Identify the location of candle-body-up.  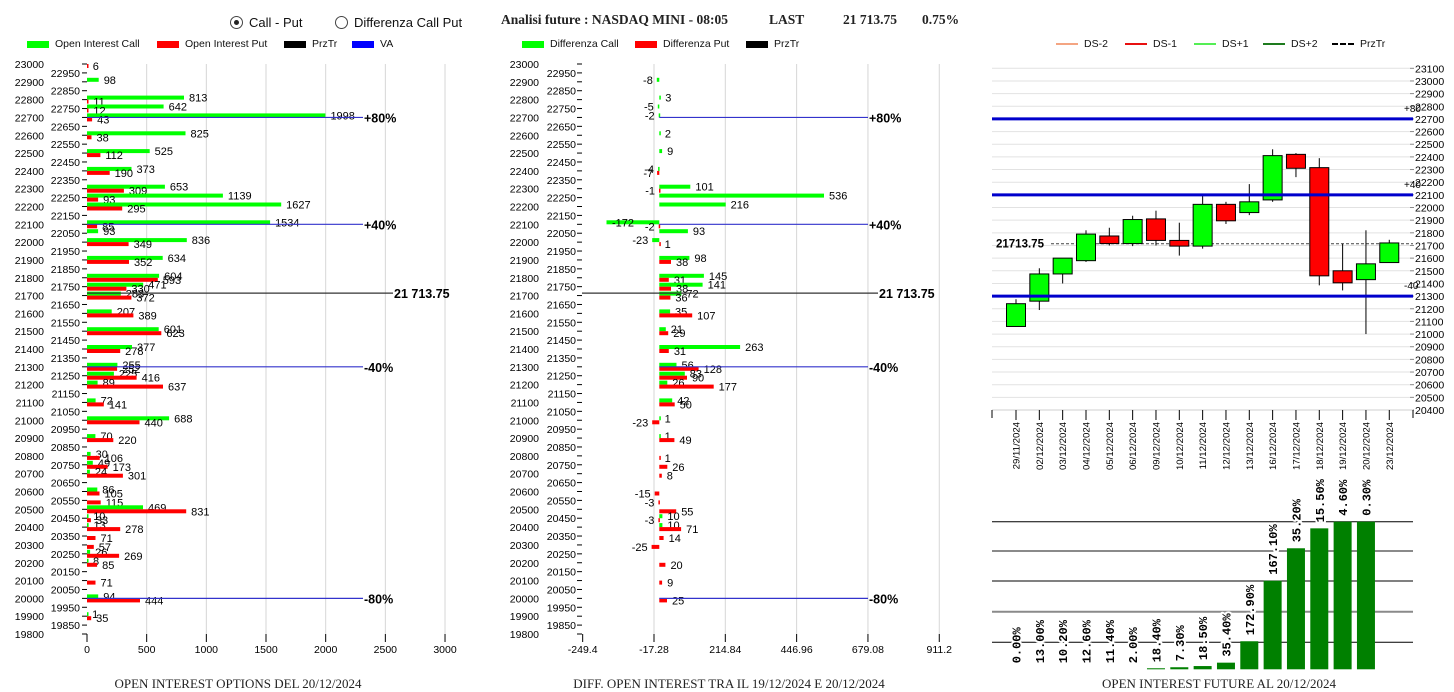
(1132, 232).